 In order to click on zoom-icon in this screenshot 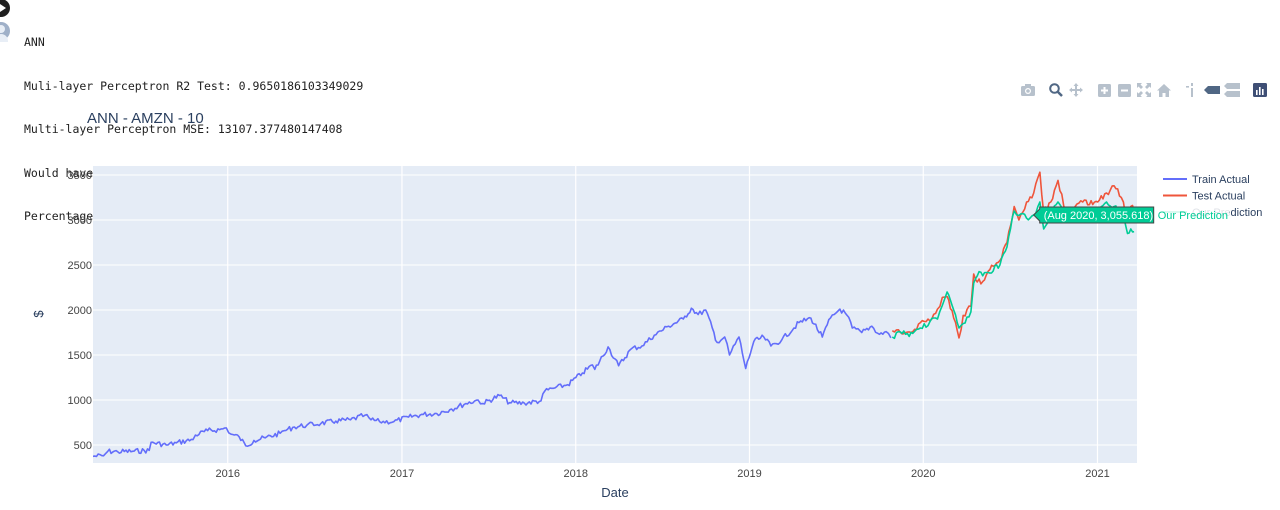, I will do `click(1056, 90)`.